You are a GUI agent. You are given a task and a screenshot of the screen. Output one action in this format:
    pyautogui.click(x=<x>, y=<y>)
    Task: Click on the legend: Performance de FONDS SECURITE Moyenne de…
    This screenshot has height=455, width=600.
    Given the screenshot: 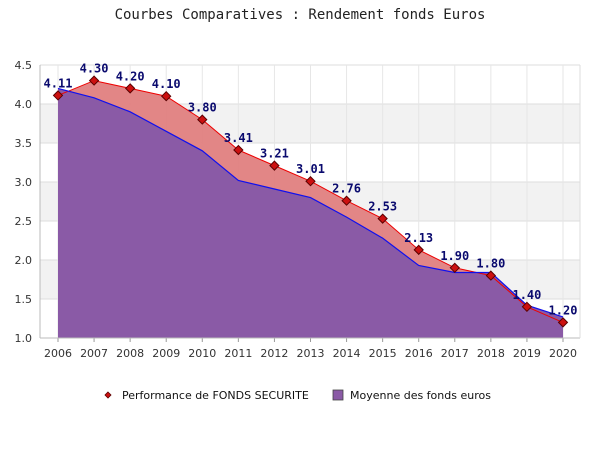 What is the action you would take?
    pyautogui.click(x=297, y=395)
    